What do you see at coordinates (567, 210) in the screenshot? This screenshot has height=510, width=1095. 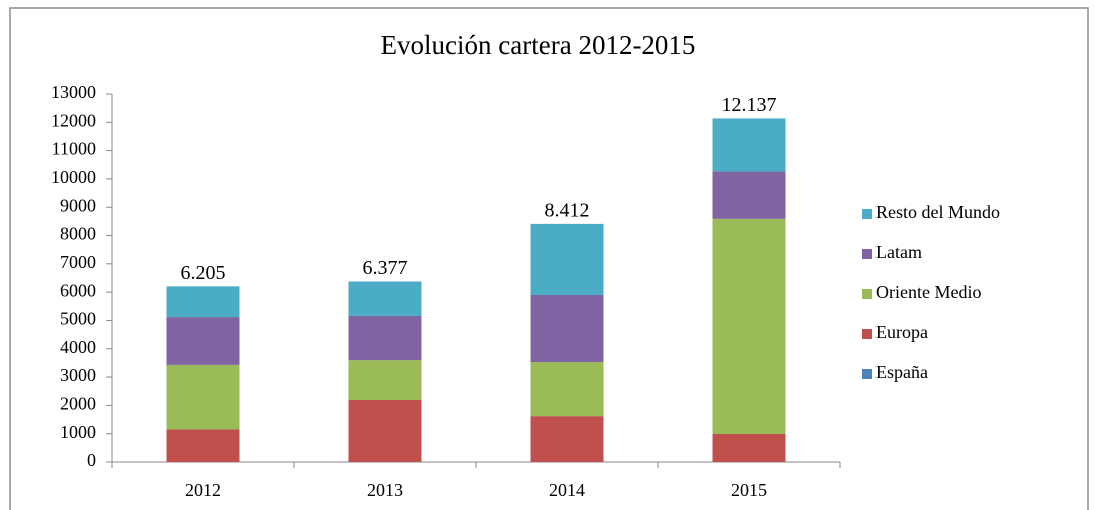 I see `total-label: 8.412` at bounding box center [567, 210].